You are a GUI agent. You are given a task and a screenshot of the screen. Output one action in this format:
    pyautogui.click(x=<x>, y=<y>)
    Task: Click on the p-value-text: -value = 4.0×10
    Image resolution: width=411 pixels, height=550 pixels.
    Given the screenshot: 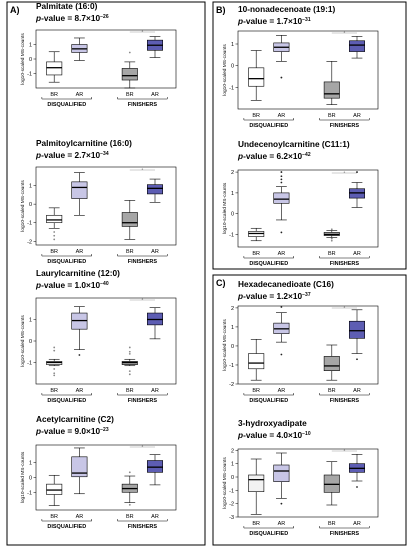 What is the action you would take?
    pyautogui.click(x=272, y=435)
    